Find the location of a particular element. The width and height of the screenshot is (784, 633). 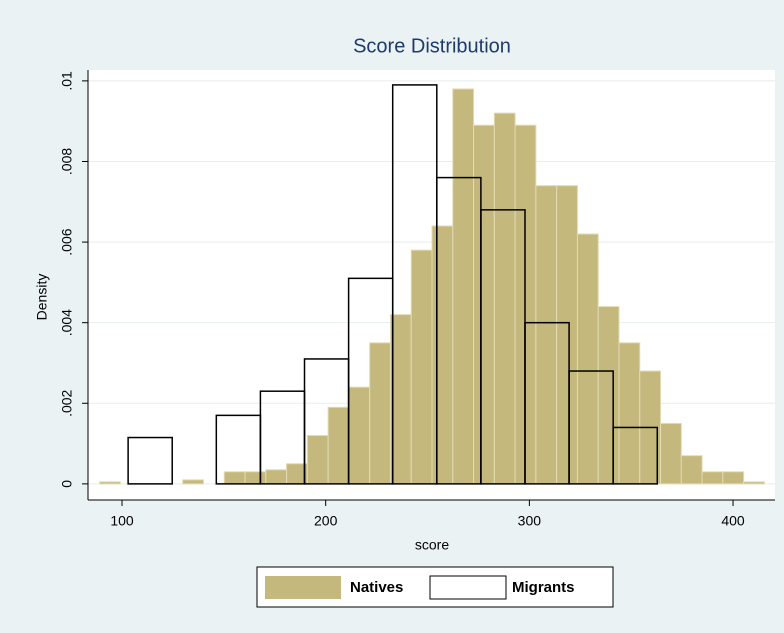

y-tick-label: .008 is located at coordinates (67, 161).